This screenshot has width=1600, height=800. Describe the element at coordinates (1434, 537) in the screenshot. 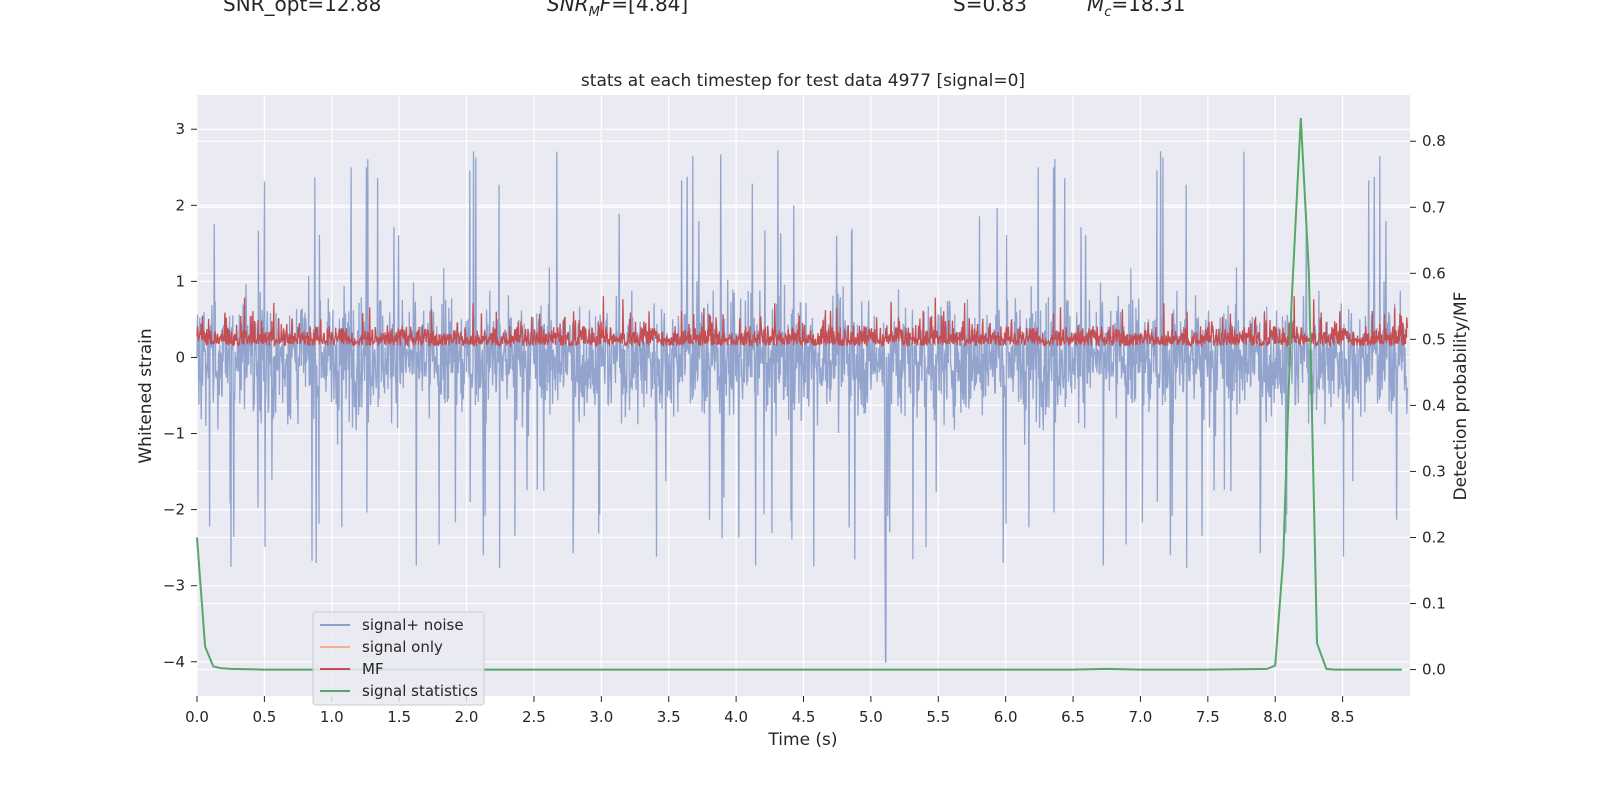

I see `y-right-tick-label: 0.2` at that location.